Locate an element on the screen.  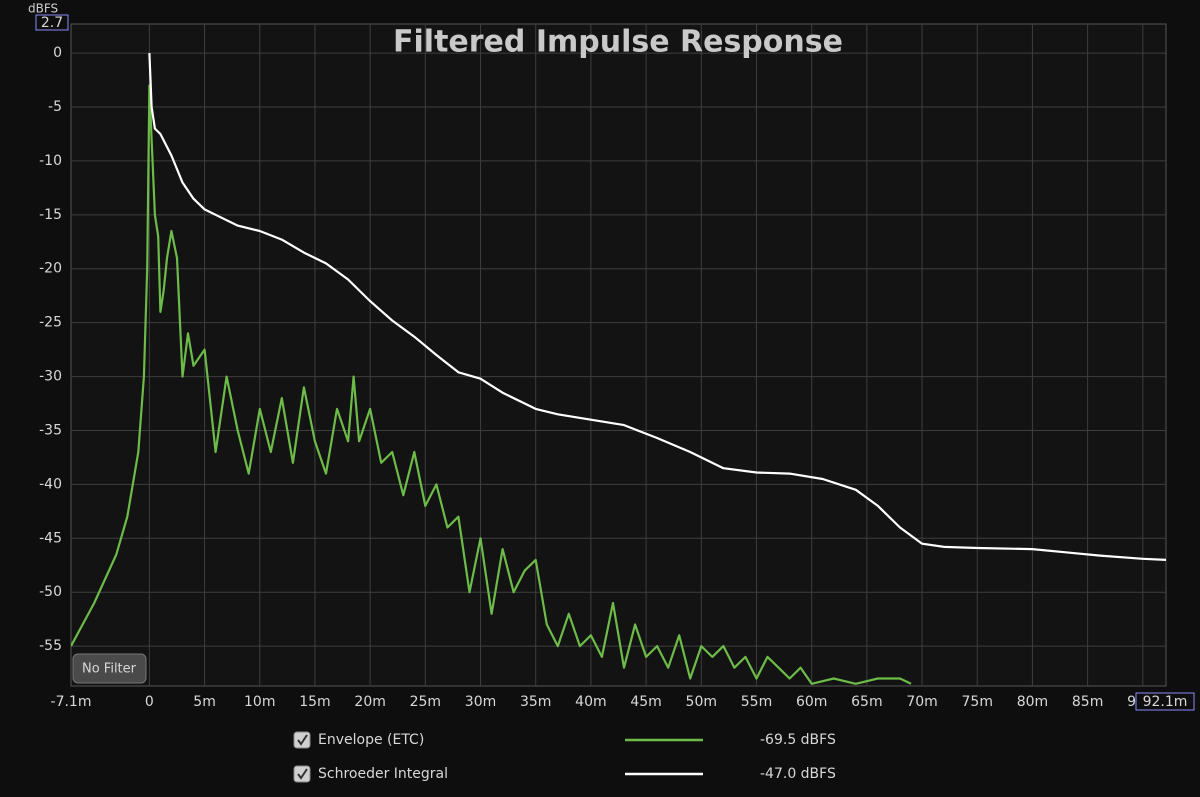
y-tick-label: -40 is located at coordinates (50, 484).